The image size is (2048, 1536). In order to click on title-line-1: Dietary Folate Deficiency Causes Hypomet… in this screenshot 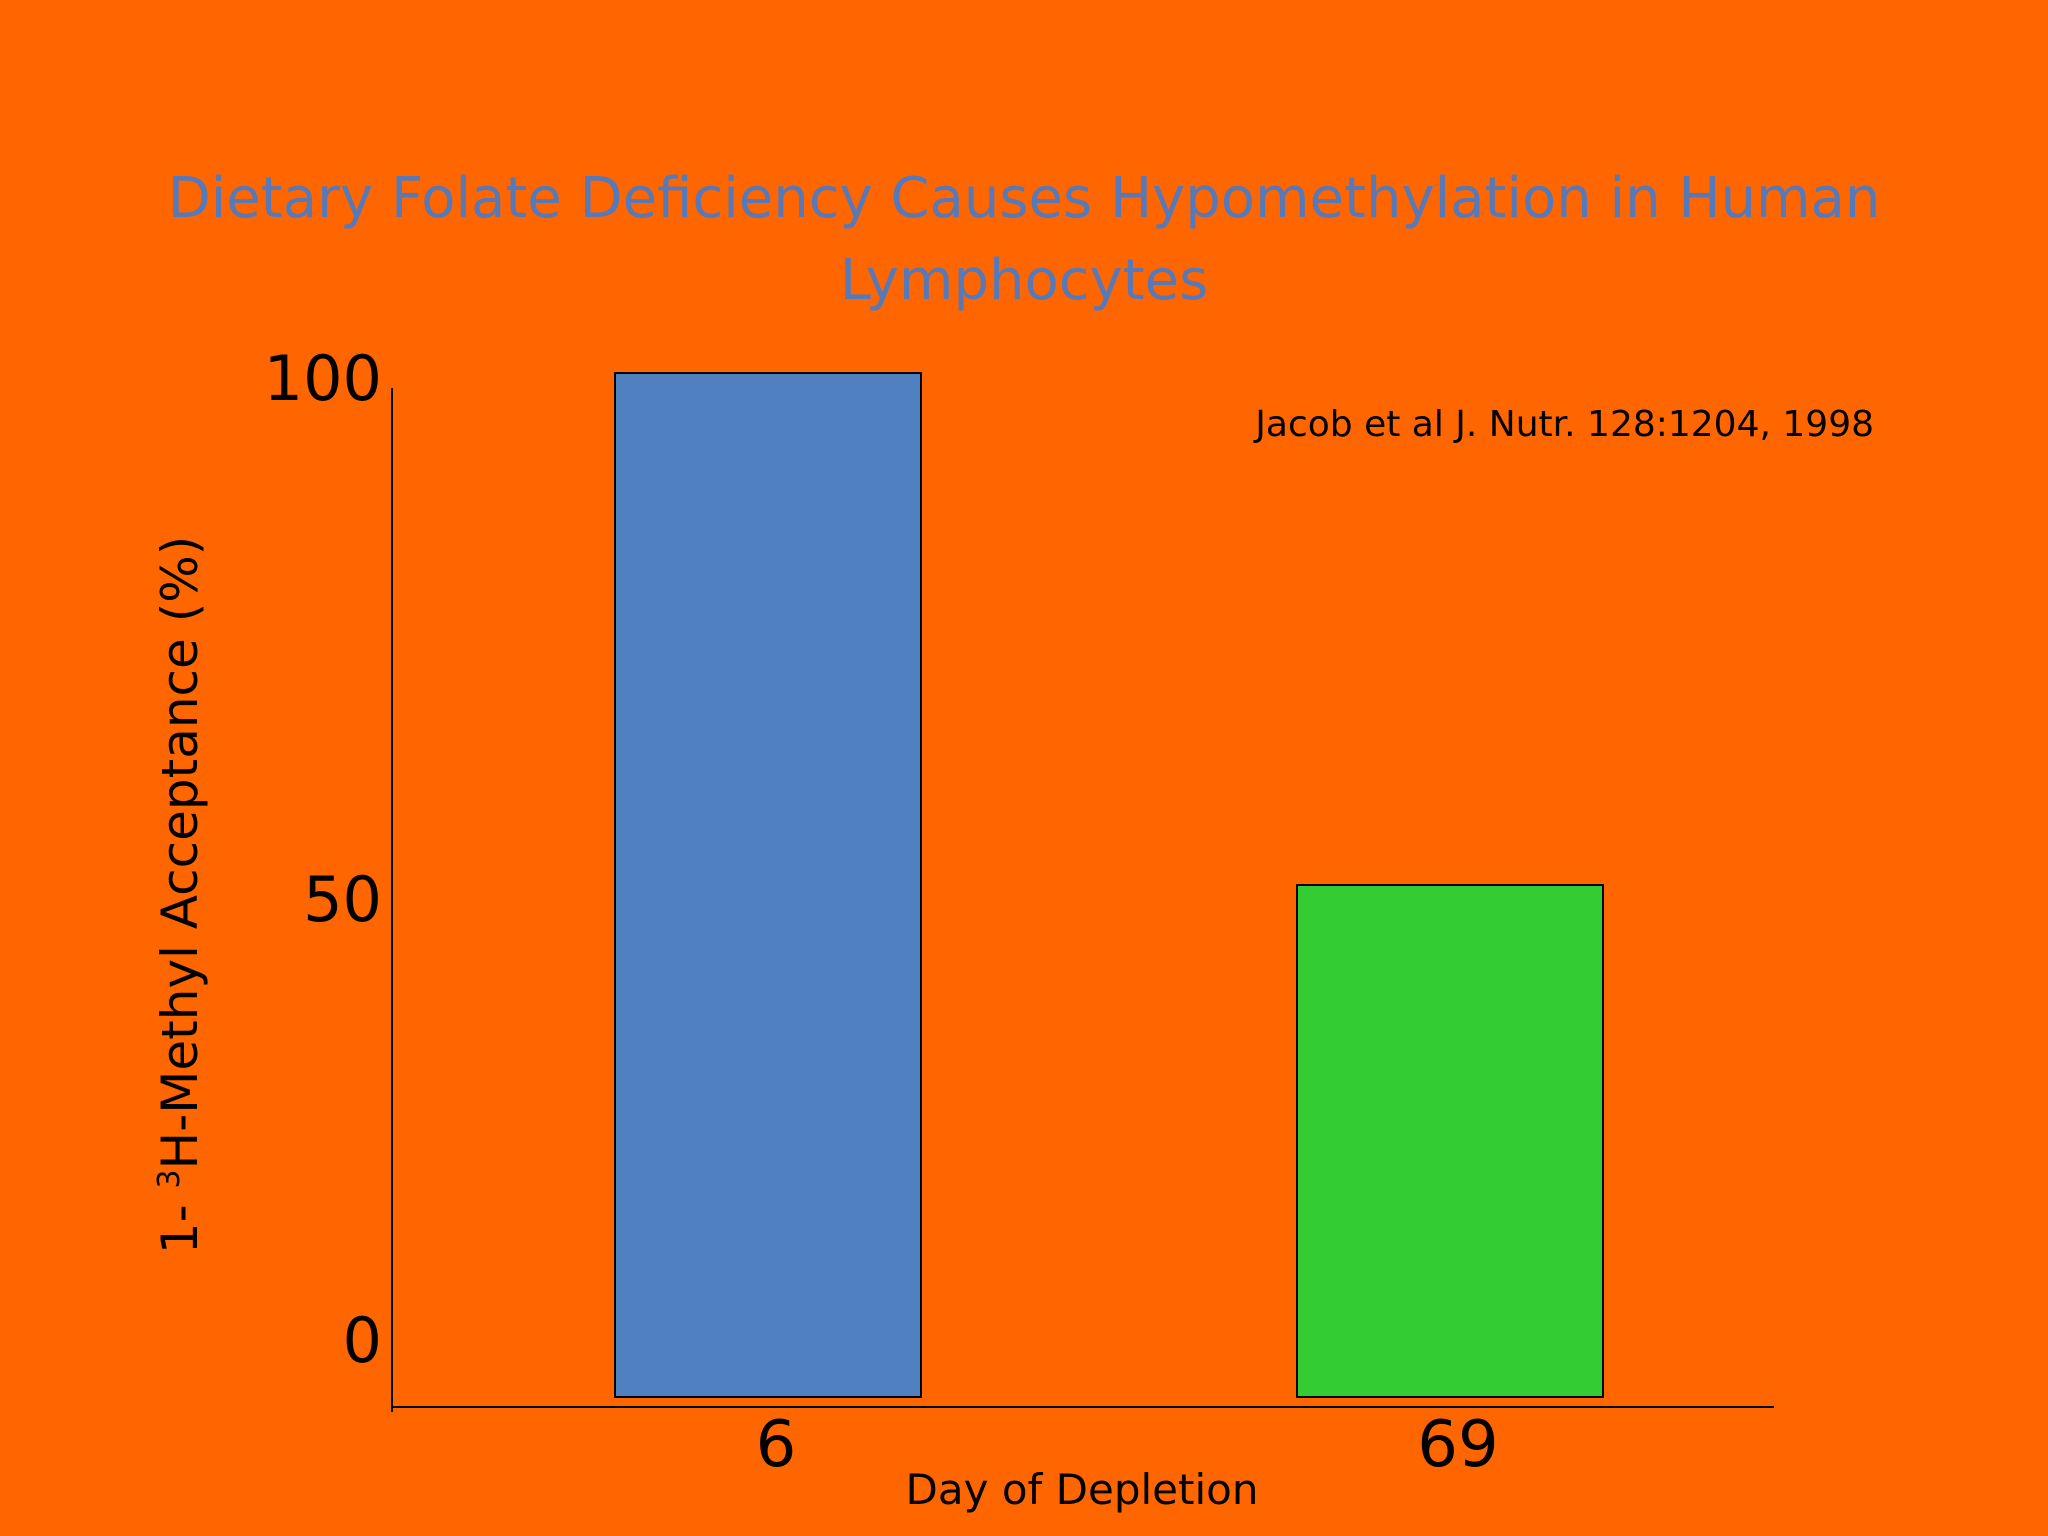, I will do `click(1024, 198)`.